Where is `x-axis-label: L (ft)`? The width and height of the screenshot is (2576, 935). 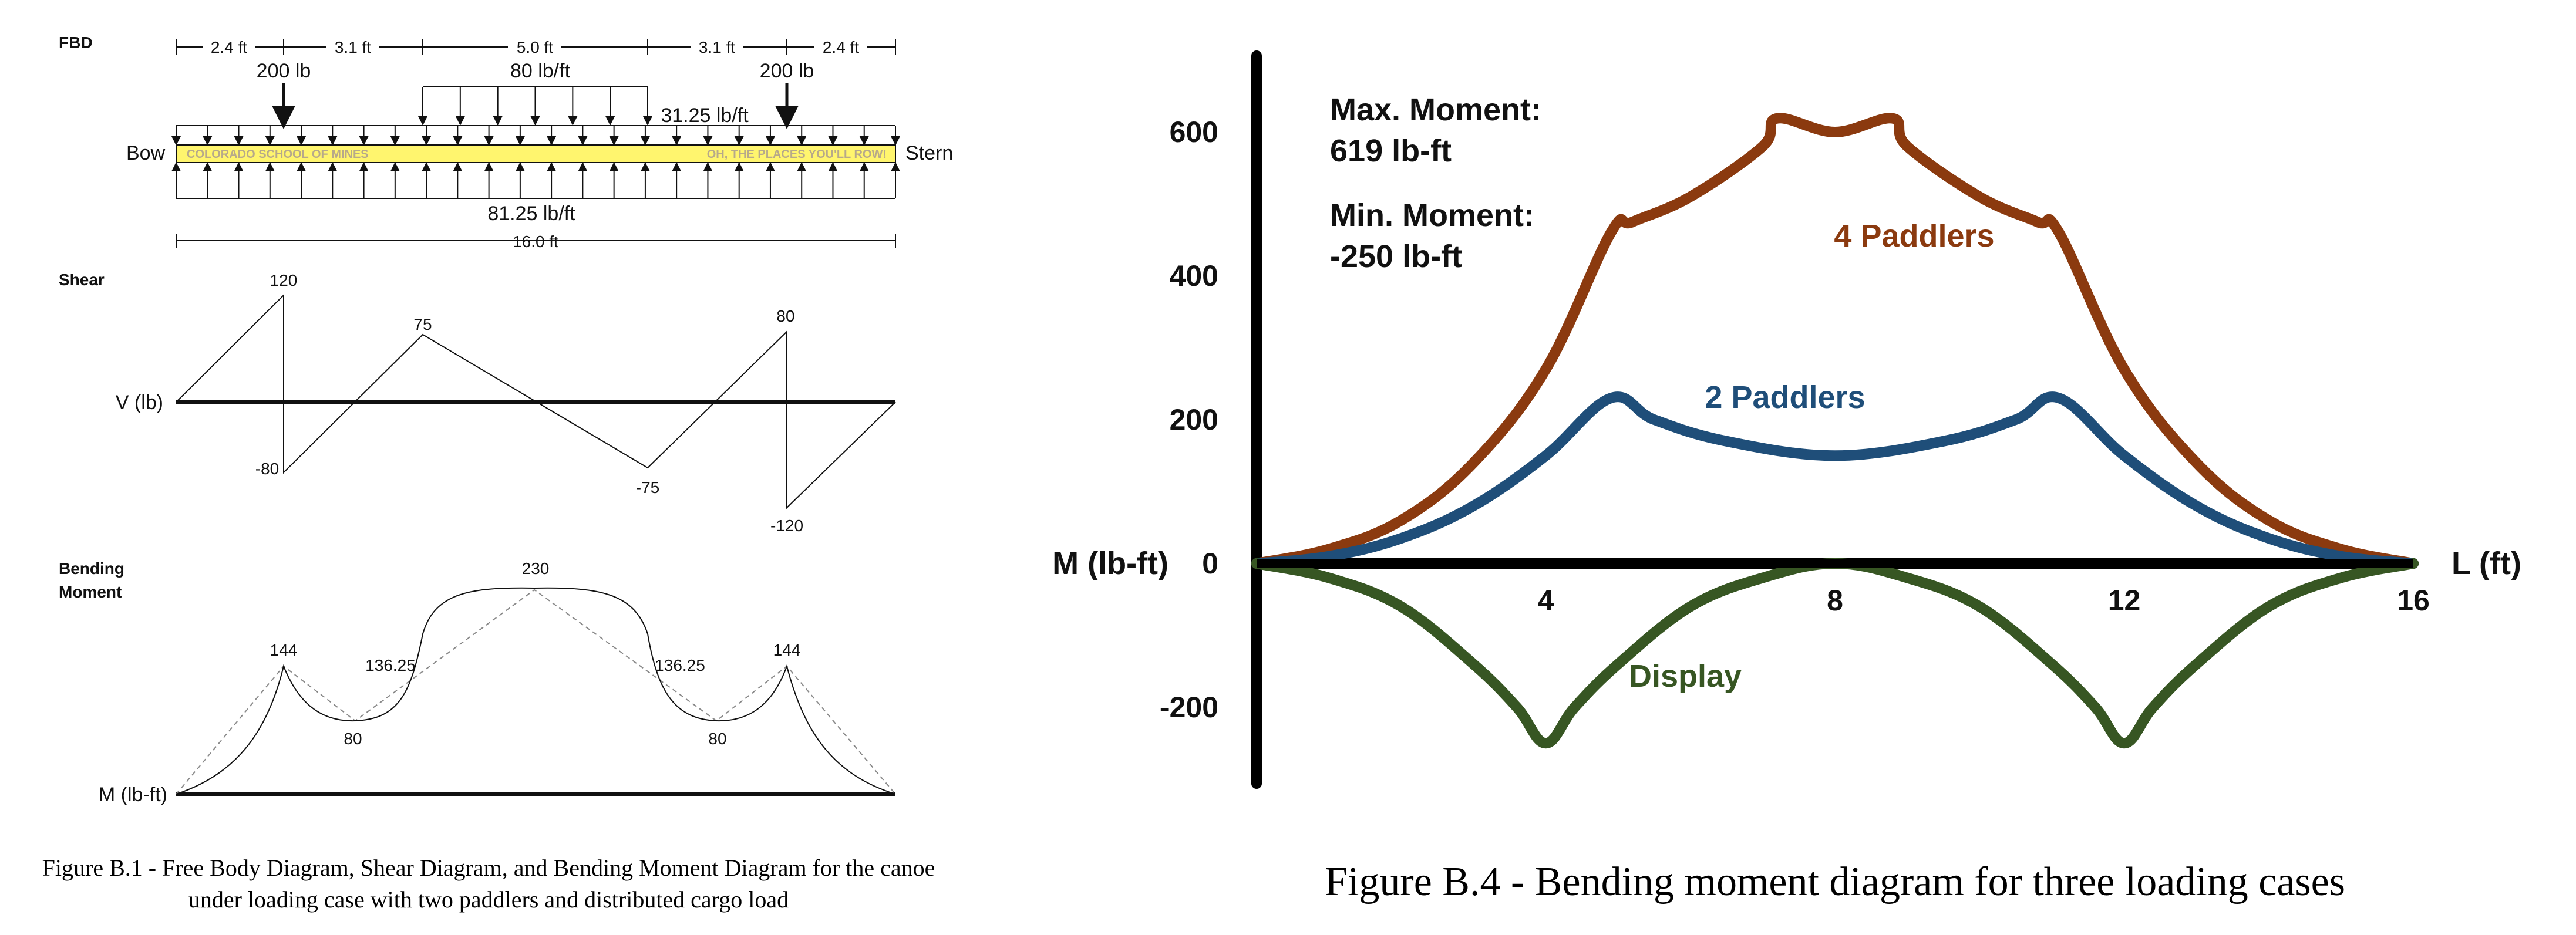 x-axis-label: L (ft) is located at coordinates (2486, 563).